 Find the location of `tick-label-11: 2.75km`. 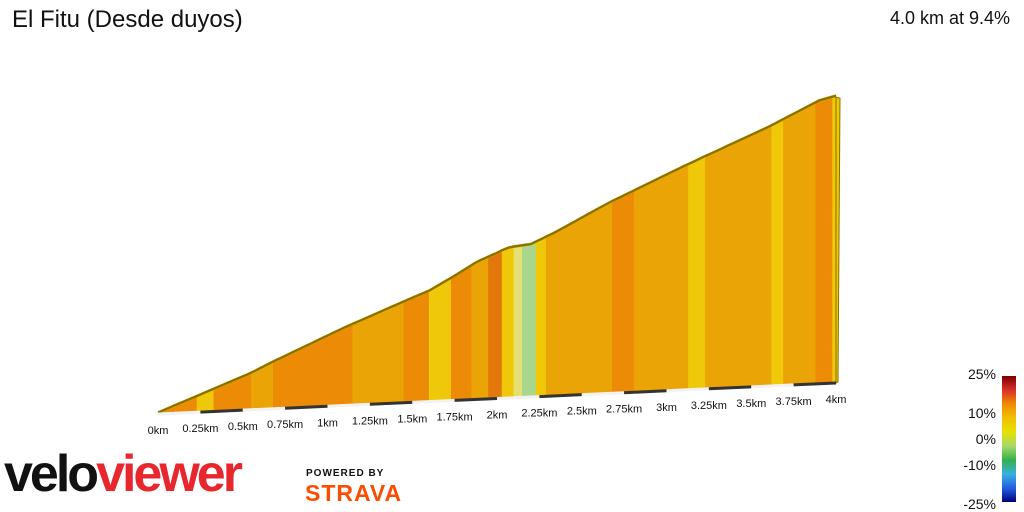

tick-label-11: 2.75km is located at coordinates (624, 410).